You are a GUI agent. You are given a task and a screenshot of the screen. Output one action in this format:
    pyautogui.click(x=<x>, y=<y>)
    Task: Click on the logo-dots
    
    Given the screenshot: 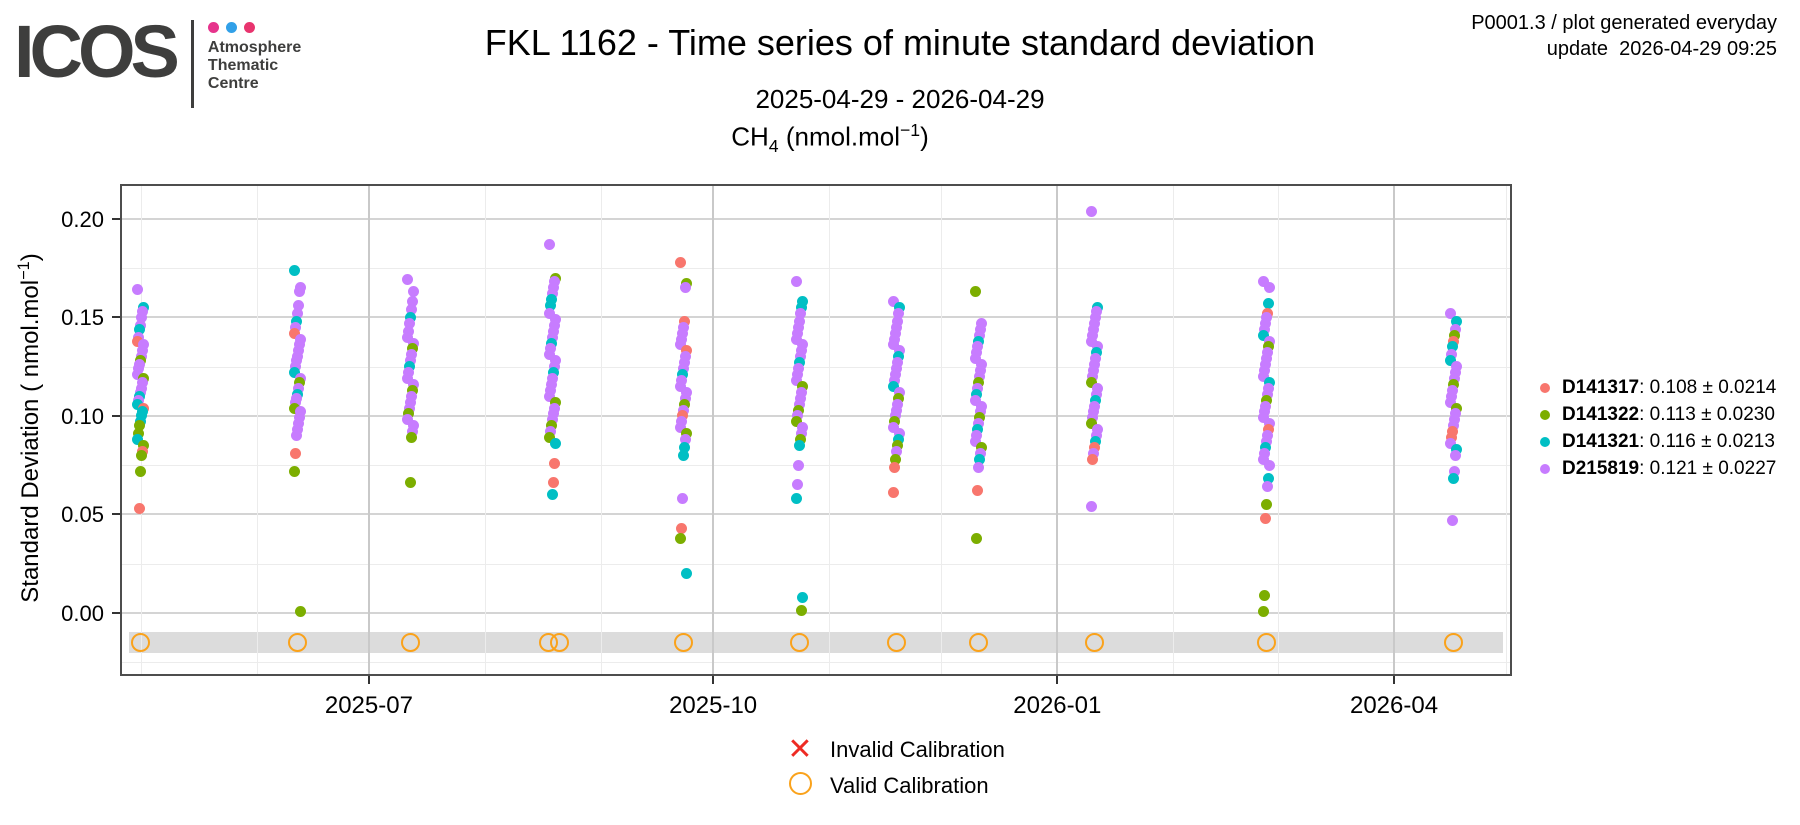 What is the action you would take?
    pyautogui.click(x=254, y=27)
    